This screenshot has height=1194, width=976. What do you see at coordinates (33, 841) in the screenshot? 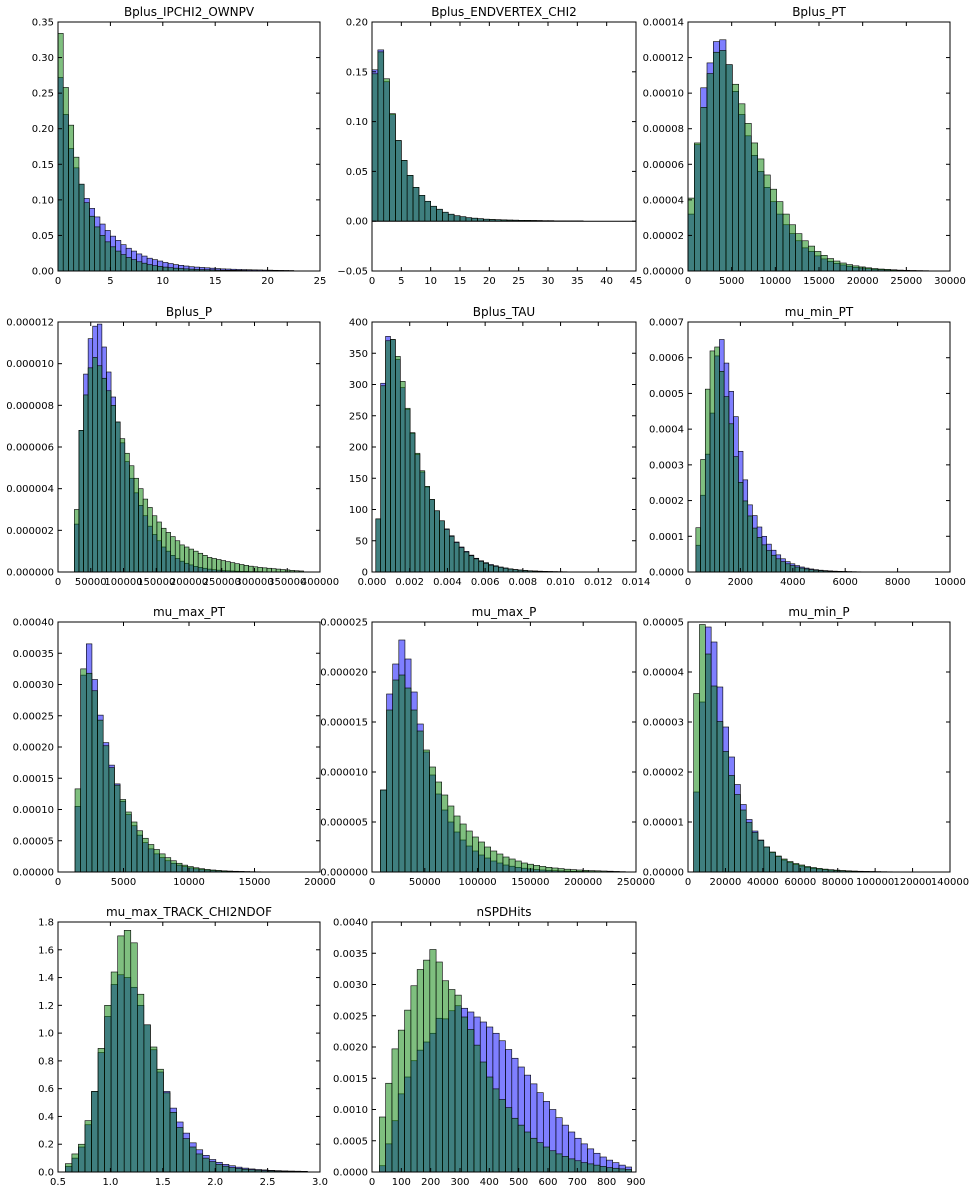
I see `y-tick-label: 0.00005` at bounding box center [33, 841].